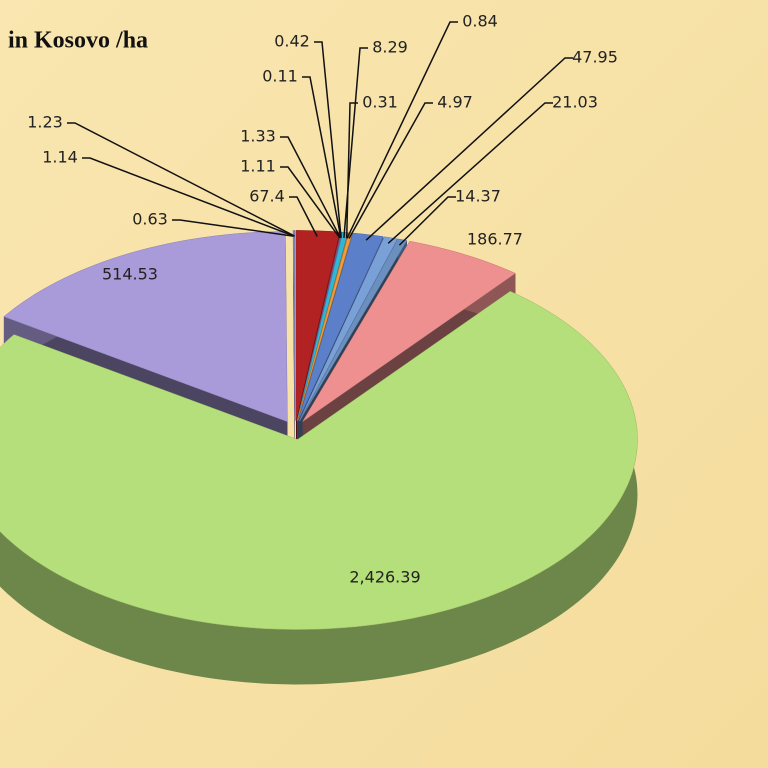 Image resolution: width=768 pixels, height=768 pixels. Describe the element at coordinates (60, 157) in the screenshot. I see `data-label: 1.14` at that location.